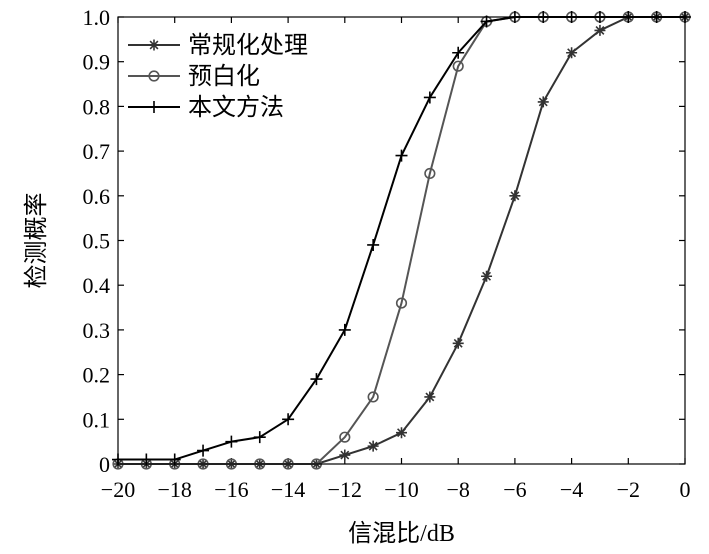 Image resolution: width=709 pixels, height=554 pixels. What do you see at coordinates (345, 489) in the screenshot?
I see `x-tick-label: −12` at bounding box center [345, 489].